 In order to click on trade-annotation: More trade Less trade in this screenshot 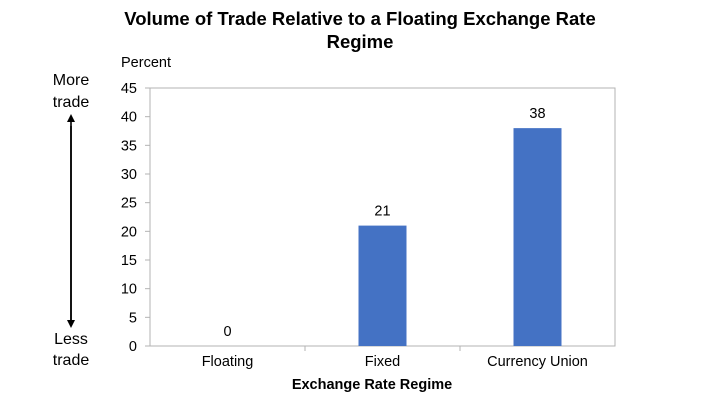, I will do `click(71, 220)`.